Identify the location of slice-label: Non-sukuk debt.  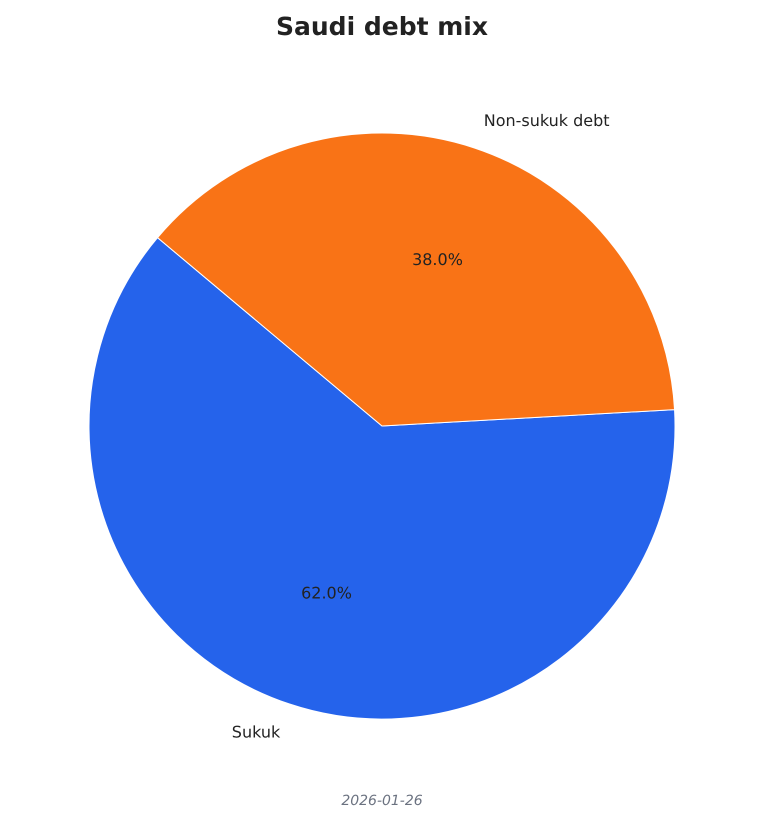
(547, 120).